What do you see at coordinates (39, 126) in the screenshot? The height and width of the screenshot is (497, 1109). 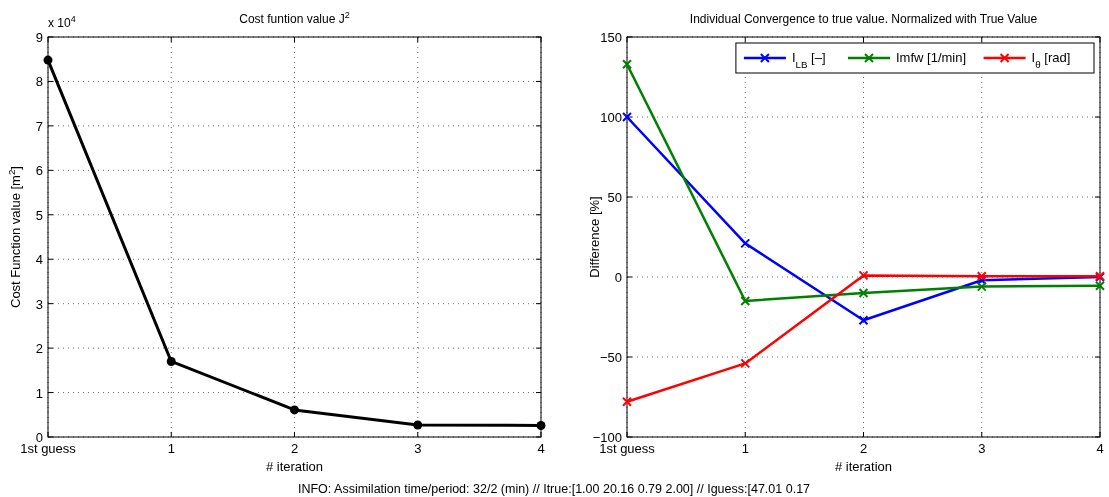 I see `y-tick-label: 7` at bounding box center [39, 126].